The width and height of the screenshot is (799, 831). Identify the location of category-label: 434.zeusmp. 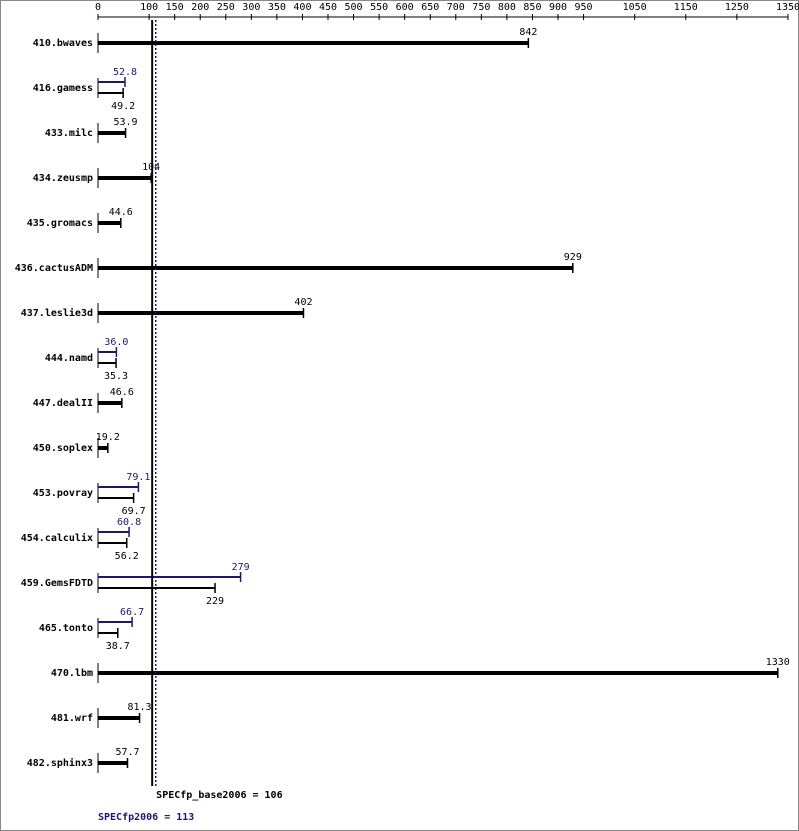
(63, 178).